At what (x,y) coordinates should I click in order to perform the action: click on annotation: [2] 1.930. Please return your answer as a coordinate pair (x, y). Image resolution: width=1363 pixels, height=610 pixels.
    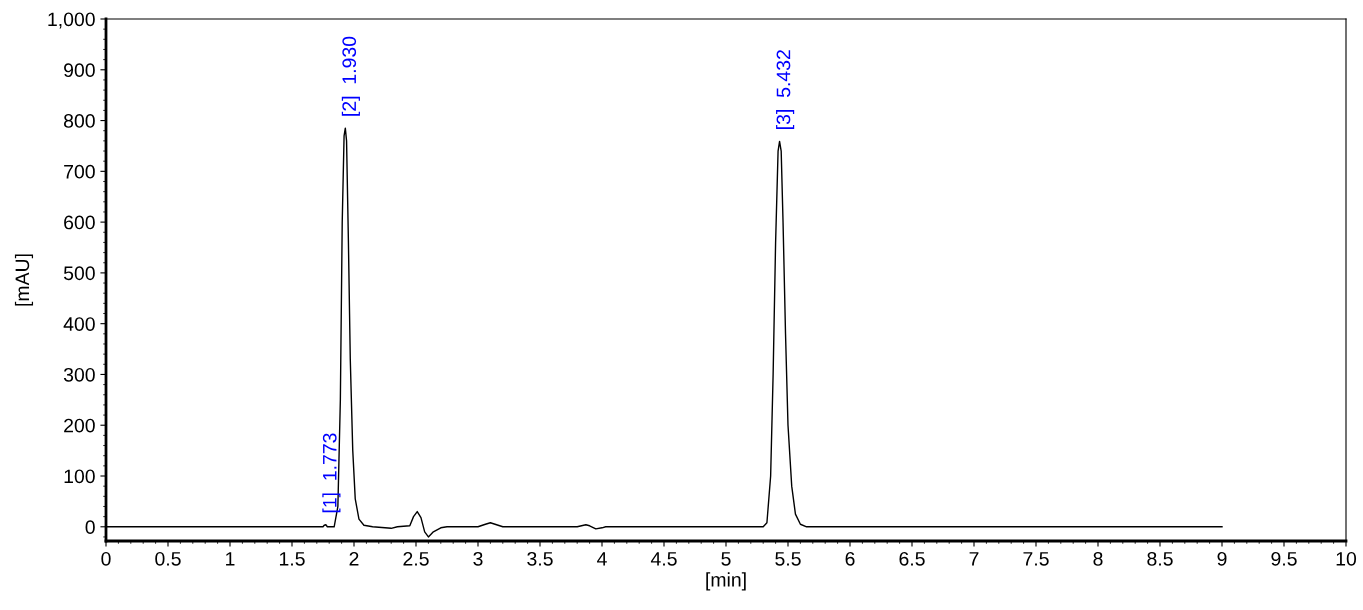
    Looking at the image, I should click on (350, 76).